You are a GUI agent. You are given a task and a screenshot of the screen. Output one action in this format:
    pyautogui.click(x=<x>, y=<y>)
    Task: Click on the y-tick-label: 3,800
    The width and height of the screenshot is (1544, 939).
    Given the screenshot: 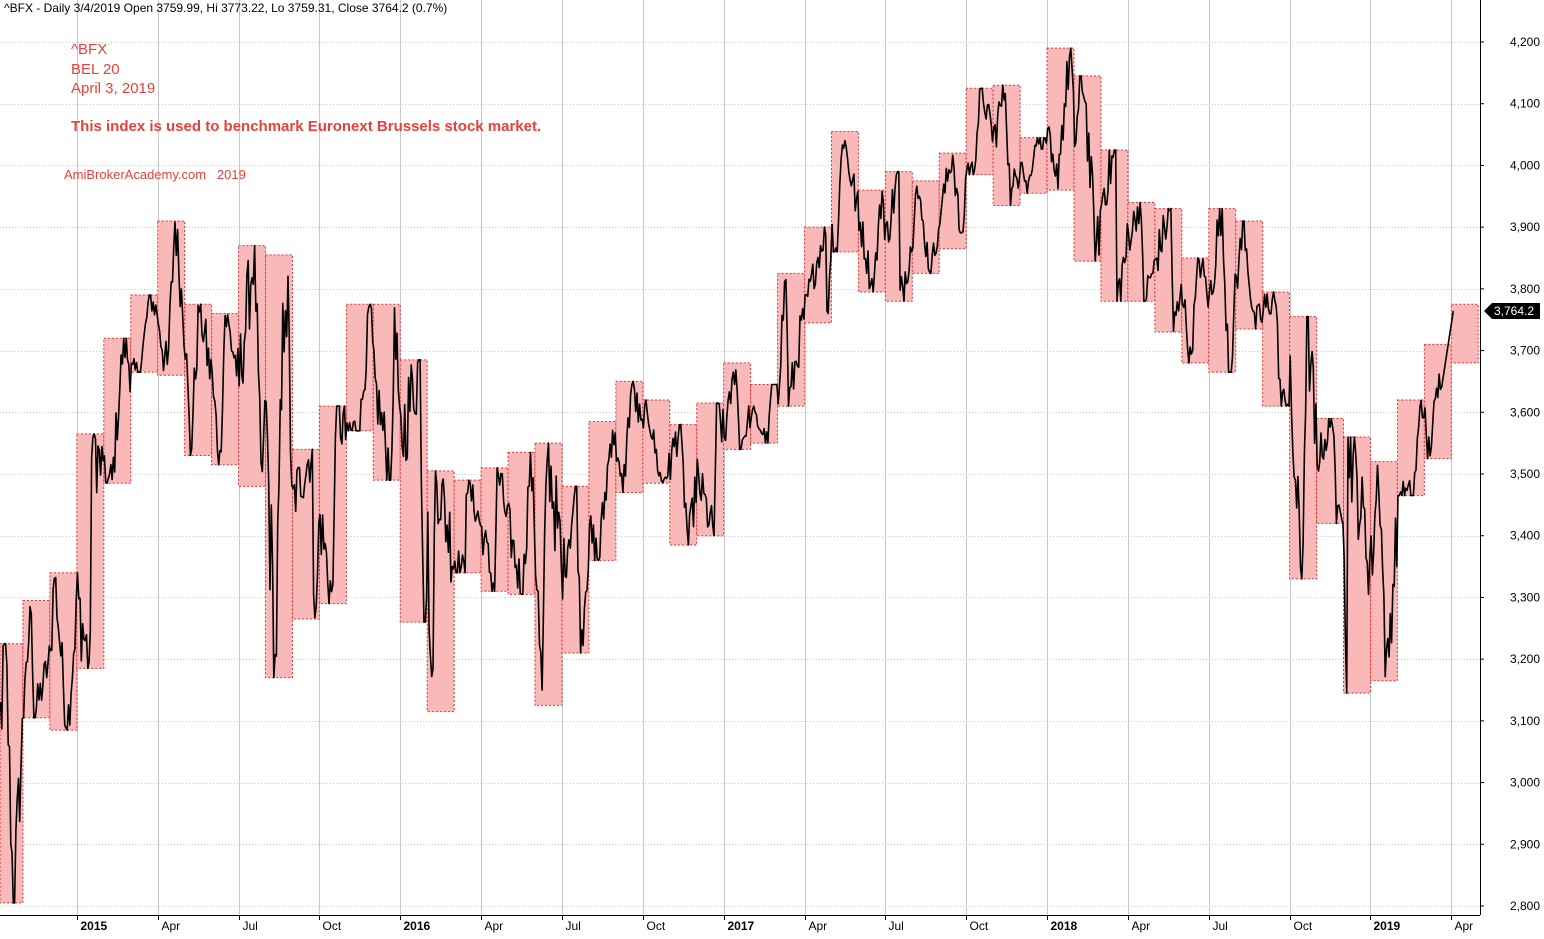 What is the action you would take?
    pyautogui.click(x=1525, y=289)
    